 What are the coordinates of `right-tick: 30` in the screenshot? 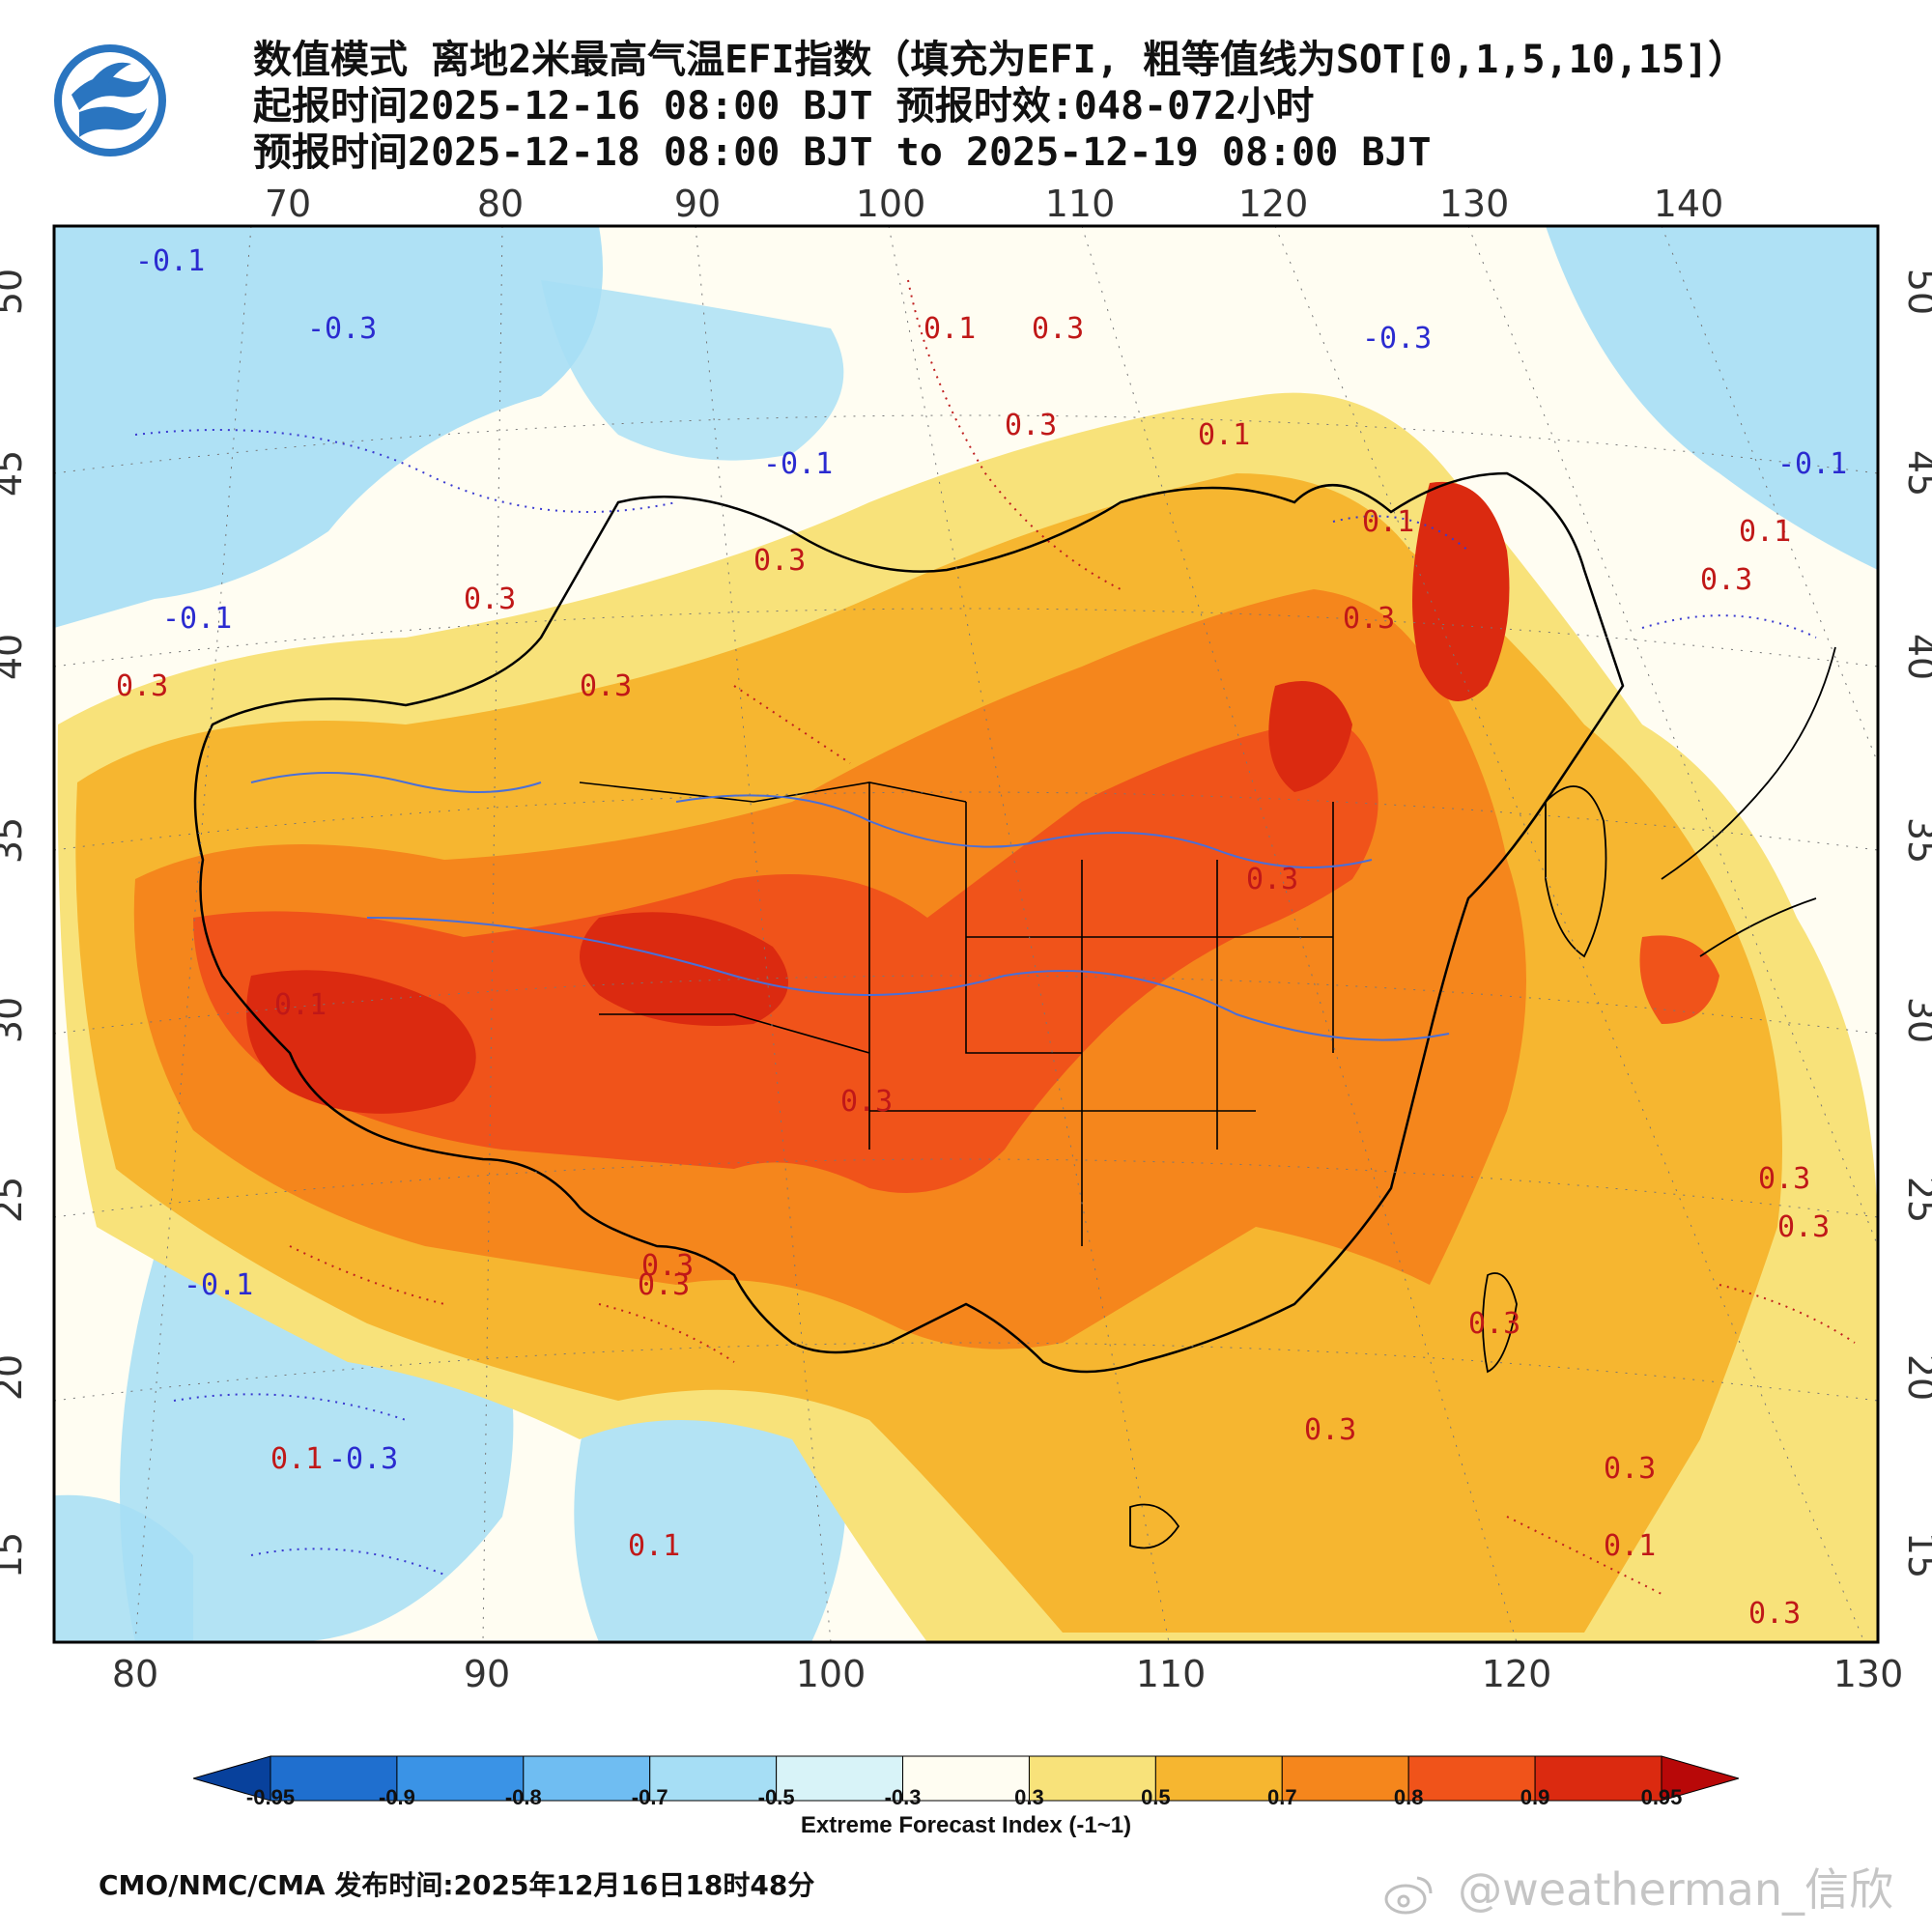 It's located at (1916, 1020).